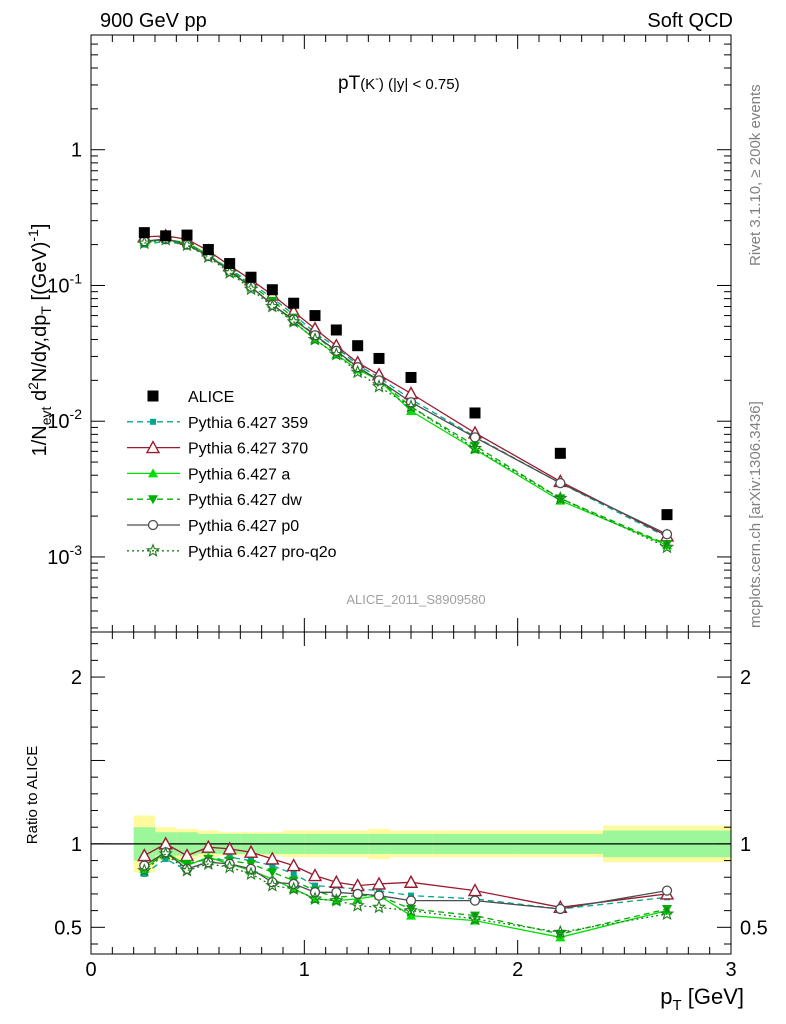 The image size is (786, 1024). Describe the element at coordinates (415, 599) in the screenshot. I see `analysis-id: ALICE_2011_S8909580` at that location.